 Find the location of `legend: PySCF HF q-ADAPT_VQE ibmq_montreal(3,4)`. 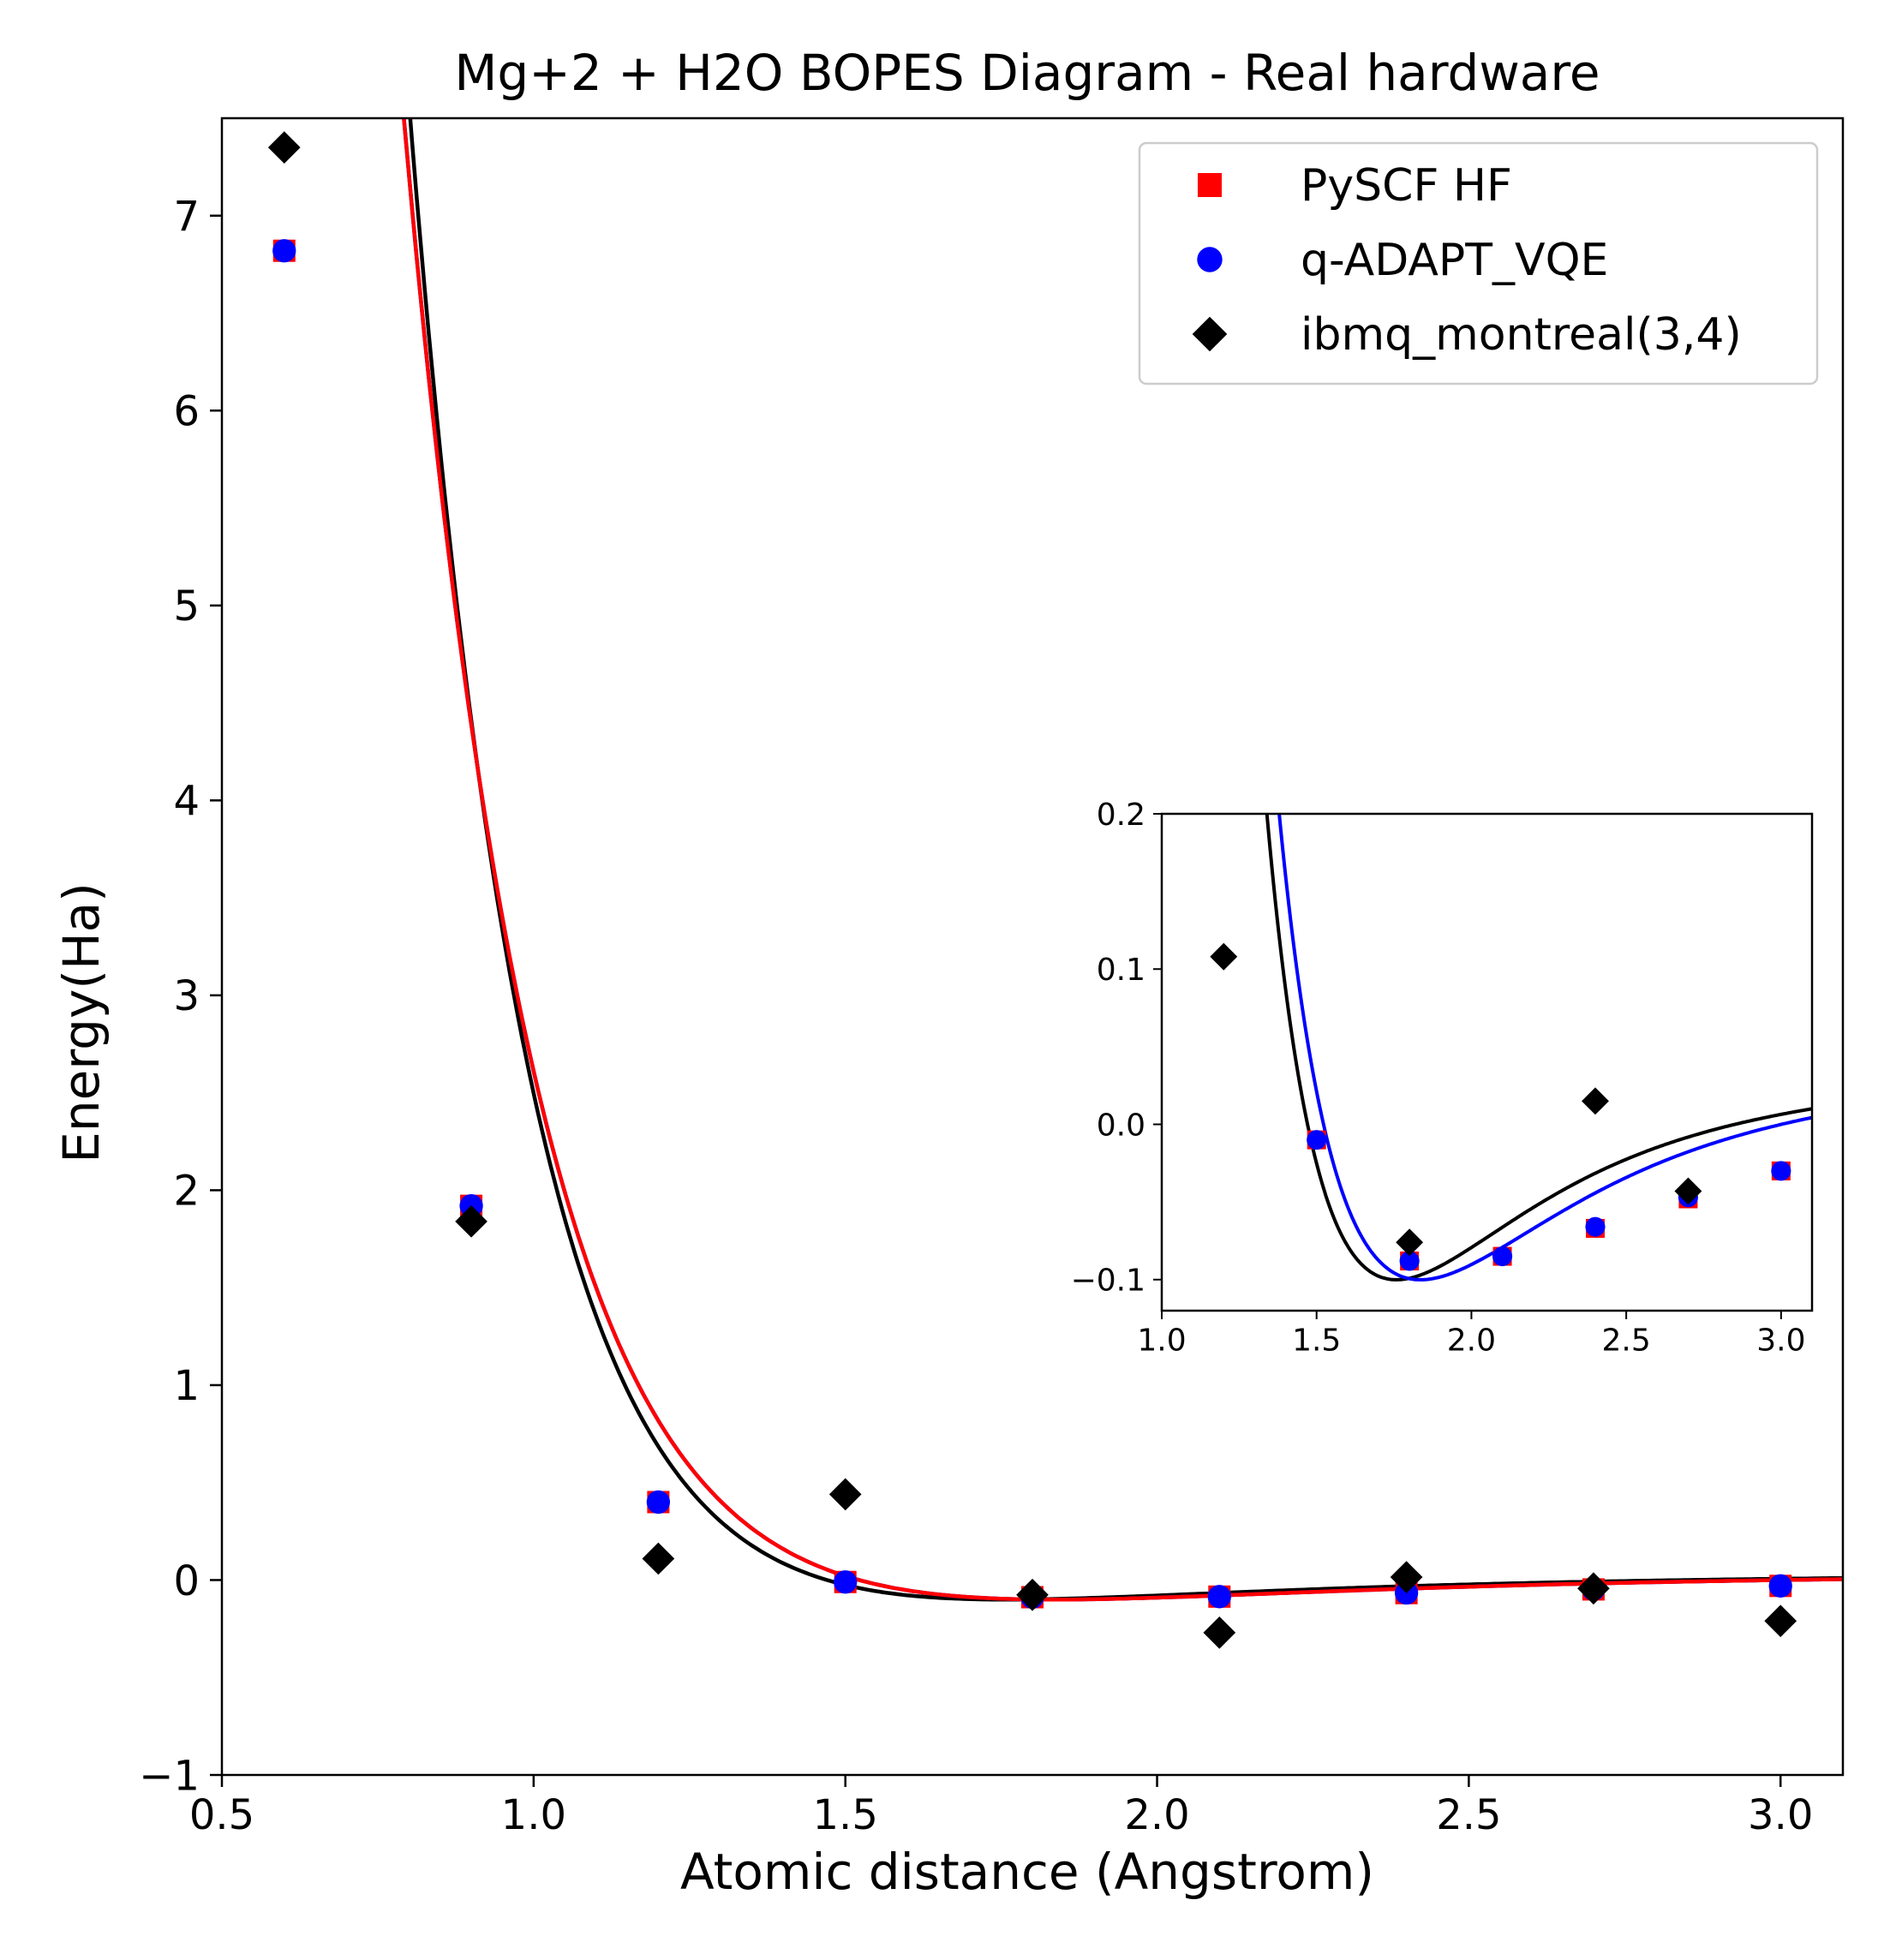

legend: PySCF HF q-ADAPT_VQE ibmq_montreal(3,4) is located at coordinates (1478, 263).